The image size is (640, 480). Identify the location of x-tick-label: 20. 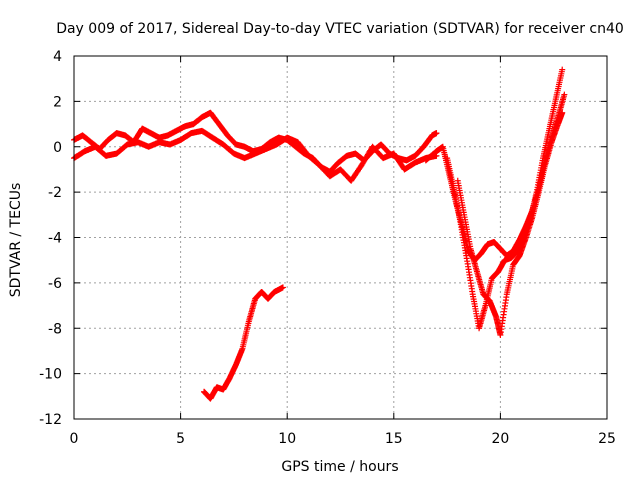
(500, 439).